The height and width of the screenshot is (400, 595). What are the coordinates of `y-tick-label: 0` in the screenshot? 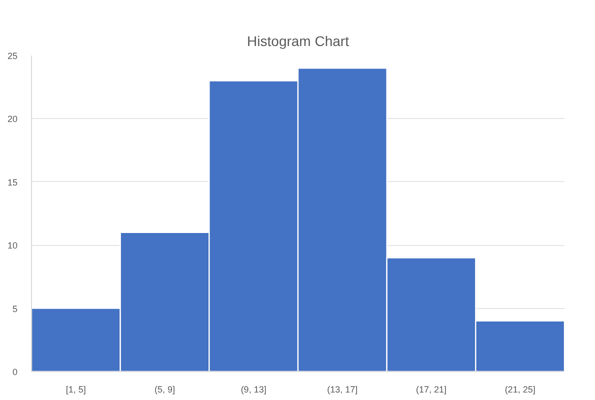 It's located at (15, 372).